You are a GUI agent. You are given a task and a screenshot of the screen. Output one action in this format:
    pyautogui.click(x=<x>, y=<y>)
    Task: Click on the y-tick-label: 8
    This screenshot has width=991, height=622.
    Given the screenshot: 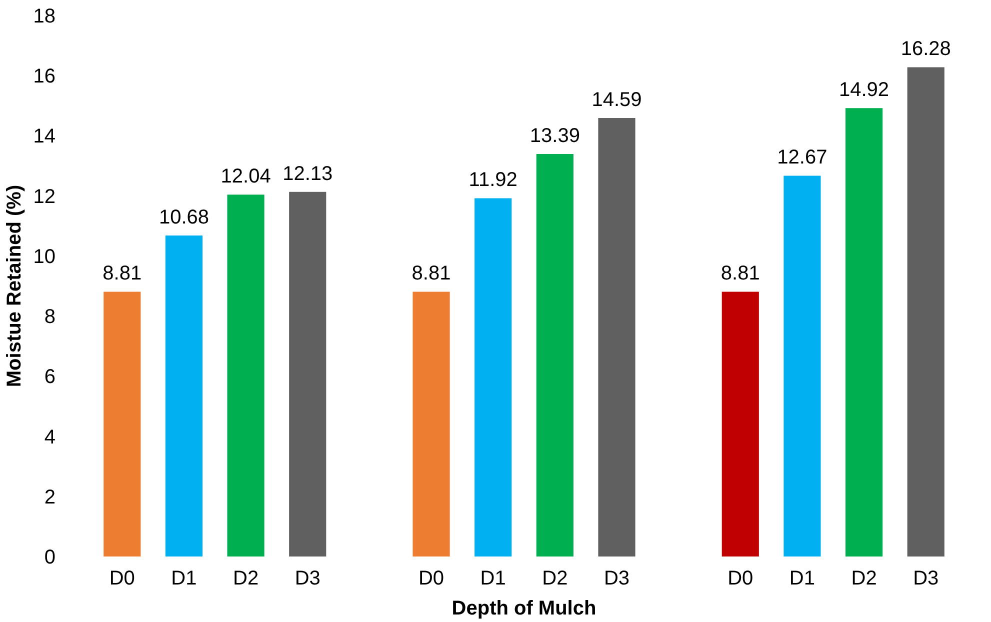 What is the action you would take?
    pyautogui.click(x=50, y=317)
    